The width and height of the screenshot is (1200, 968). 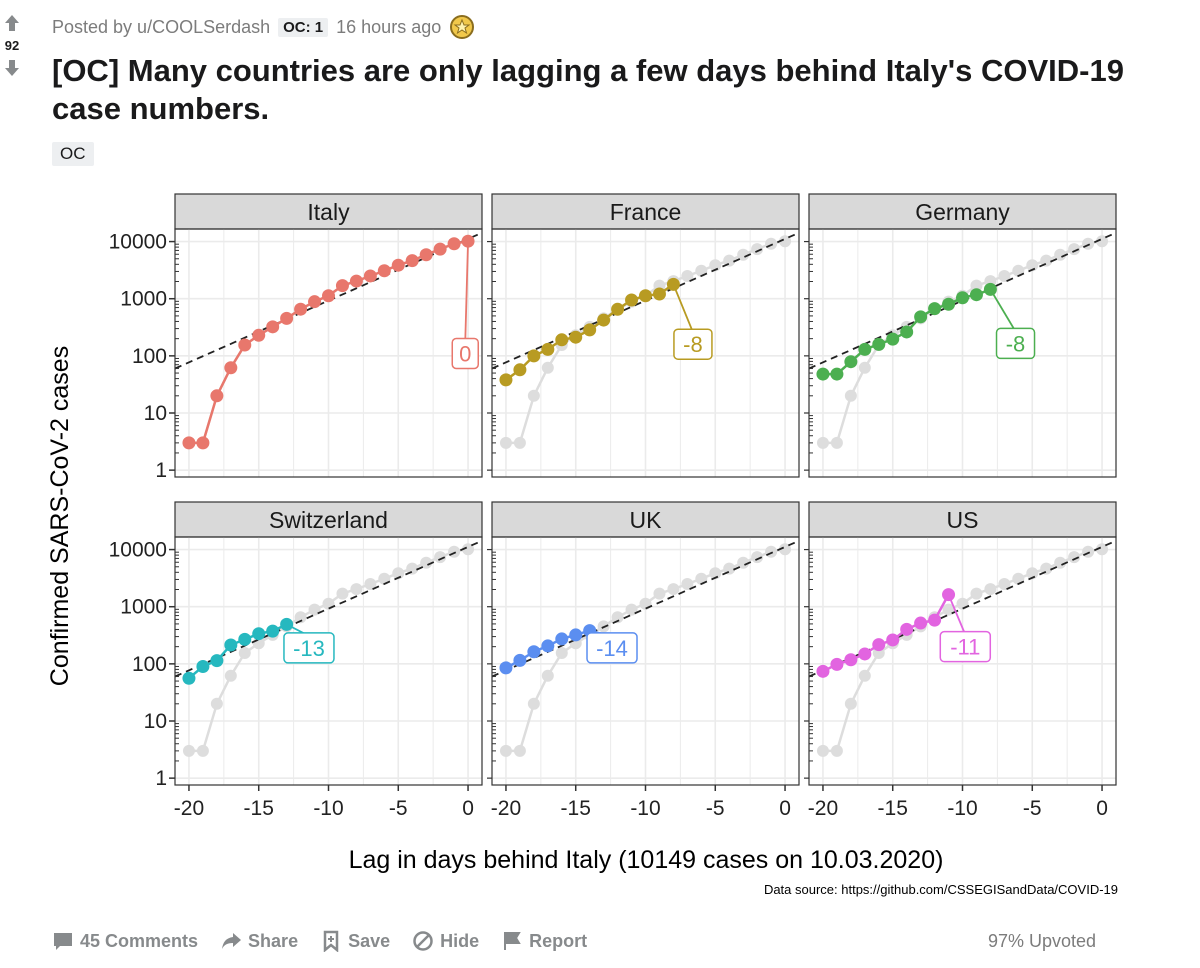 What do you see at coordinates (125, 941) in the screenshot?
I see `comments-button: 45 Comments` at bounding box center [125, 941].